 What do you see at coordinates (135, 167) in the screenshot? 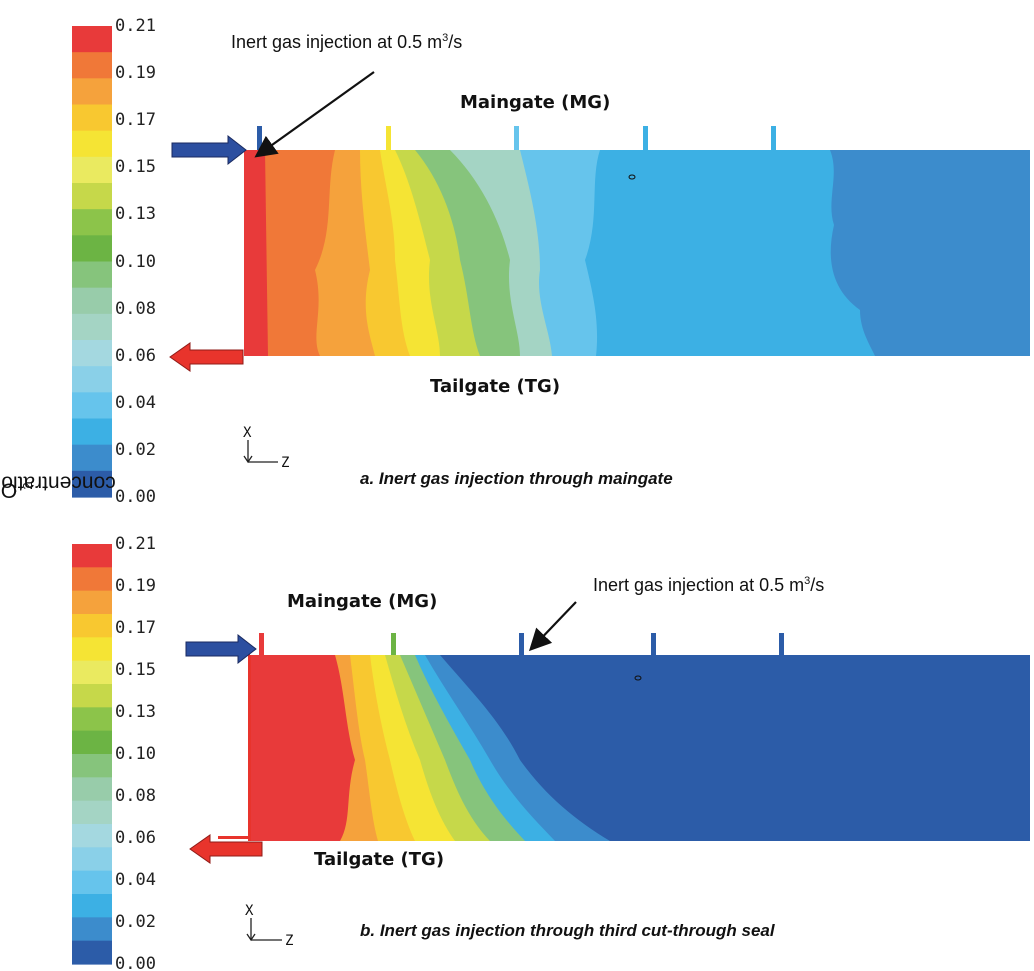
I see `legend-tick-a-3: 0.15` at bounding box center [135, 167].